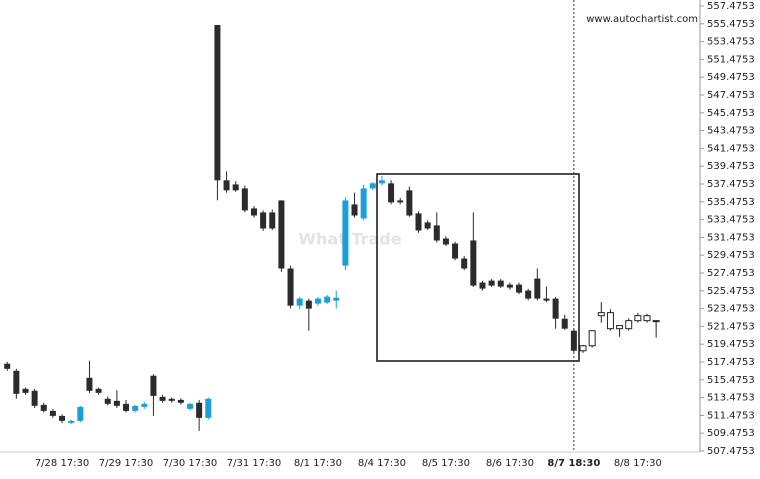 The image size is (760, 479). I want to click on y-tick-label: 527.4753, so click(731, 273).